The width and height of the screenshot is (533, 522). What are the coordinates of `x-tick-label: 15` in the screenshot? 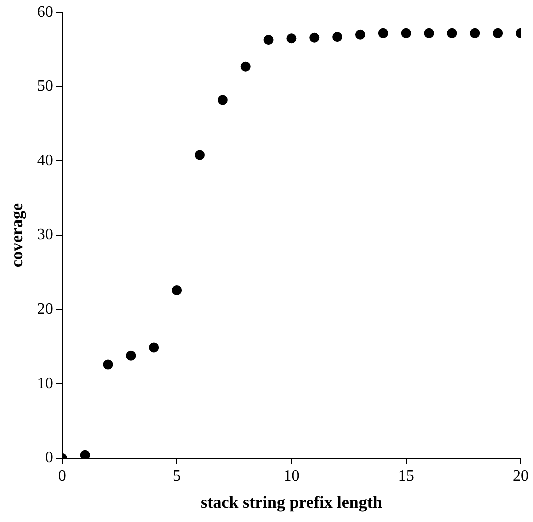 It's located at (406, 477).